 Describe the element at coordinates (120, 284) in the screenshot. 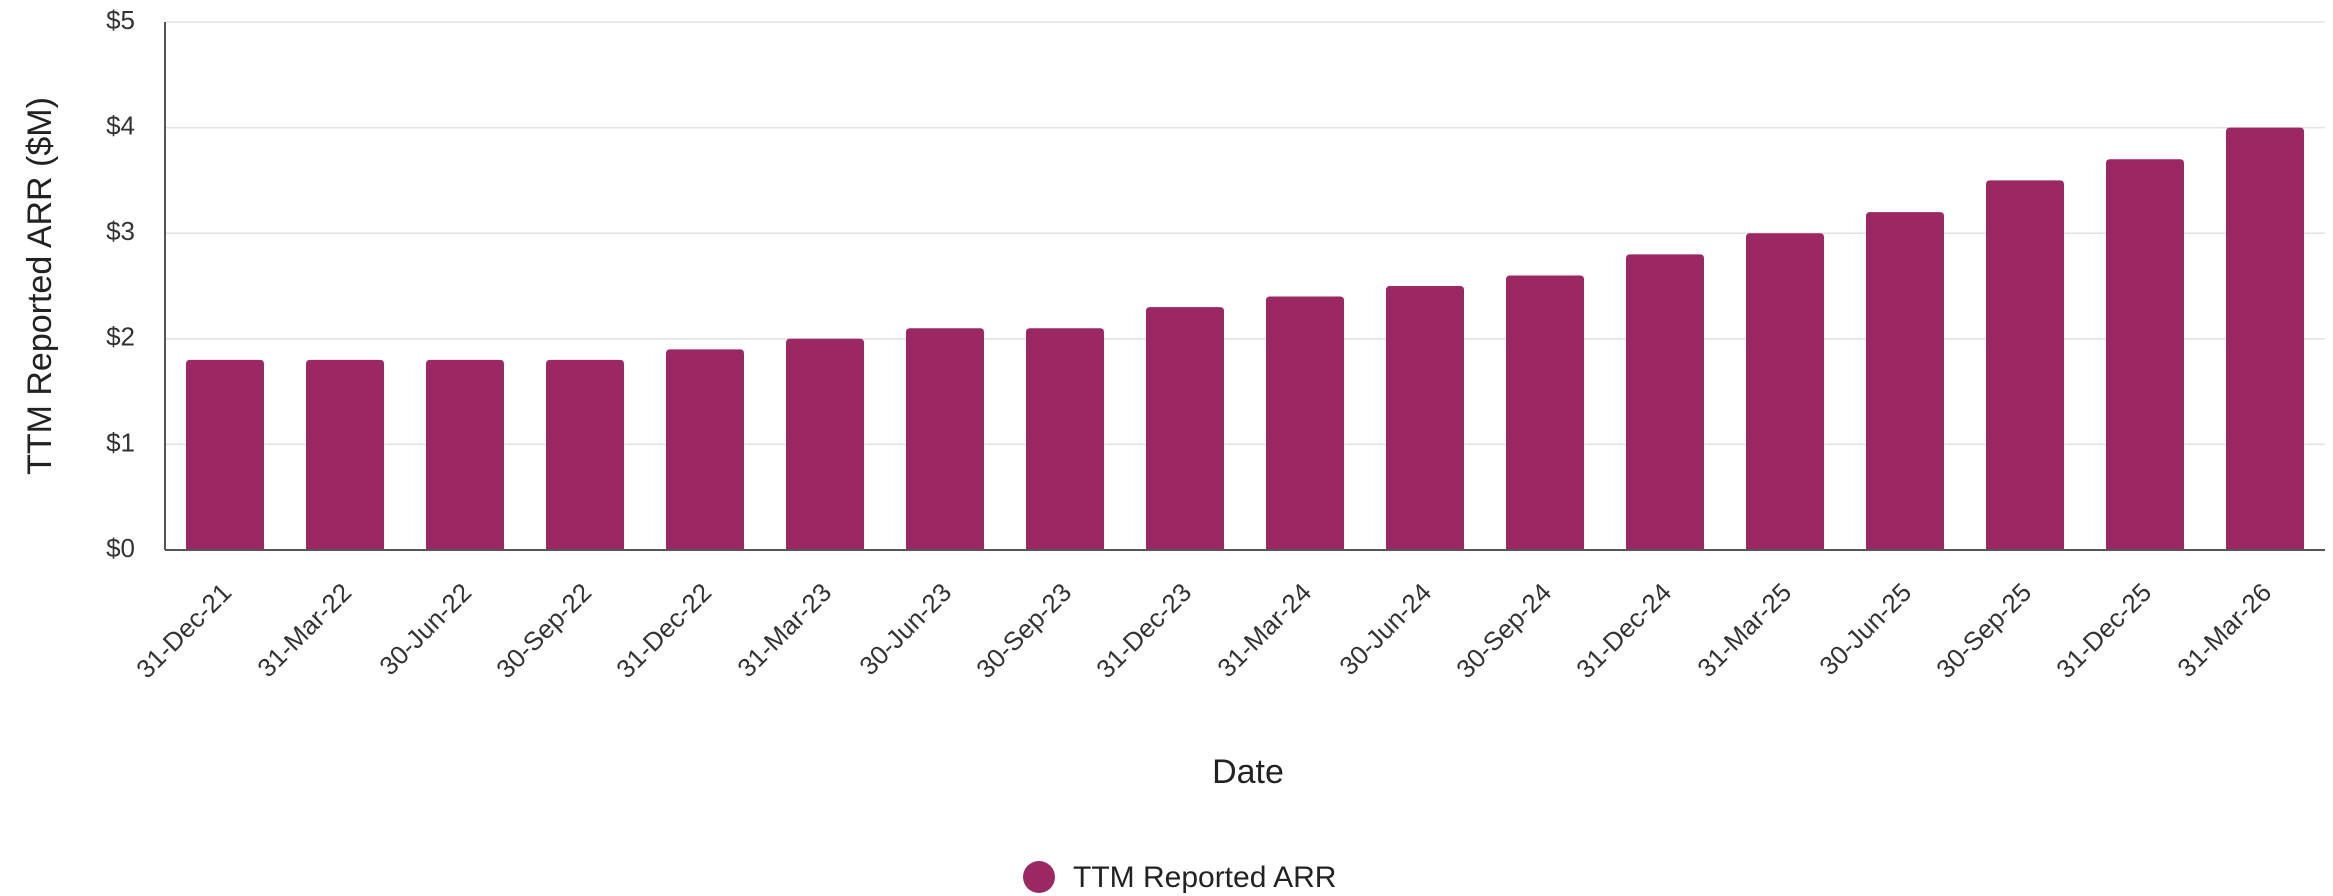

I see `y-tick-labels: $0 $1 $2 $3 $4 $5` at that location.